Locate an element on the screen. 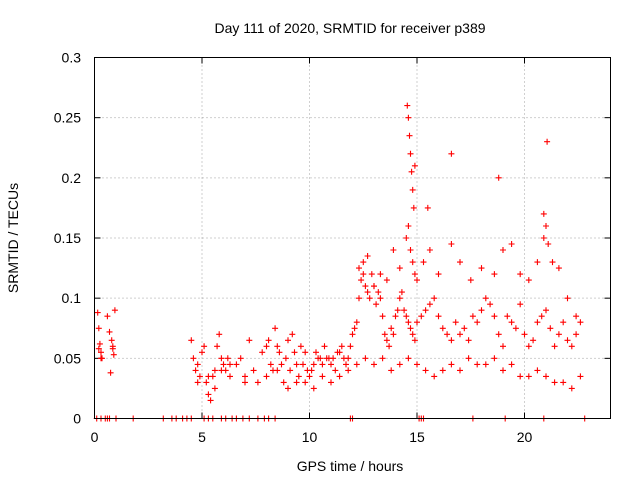 The image size is (640, 480). y-tick-label: 0.2 is located at coordinates (72, 178).